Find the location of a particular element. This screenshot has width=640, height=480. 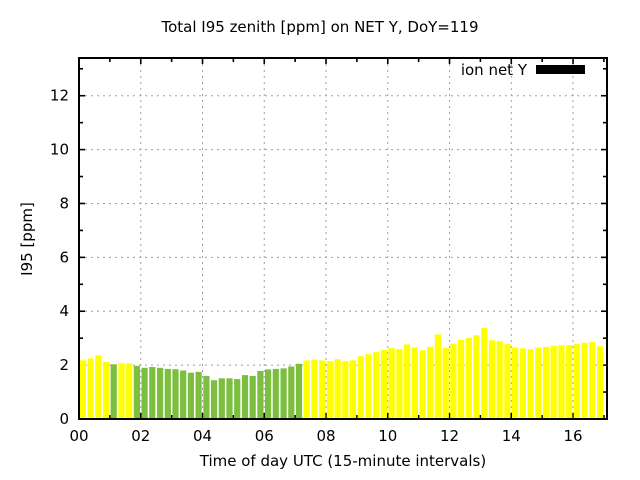

bar-00:15 is located at coordinates (90, 388).